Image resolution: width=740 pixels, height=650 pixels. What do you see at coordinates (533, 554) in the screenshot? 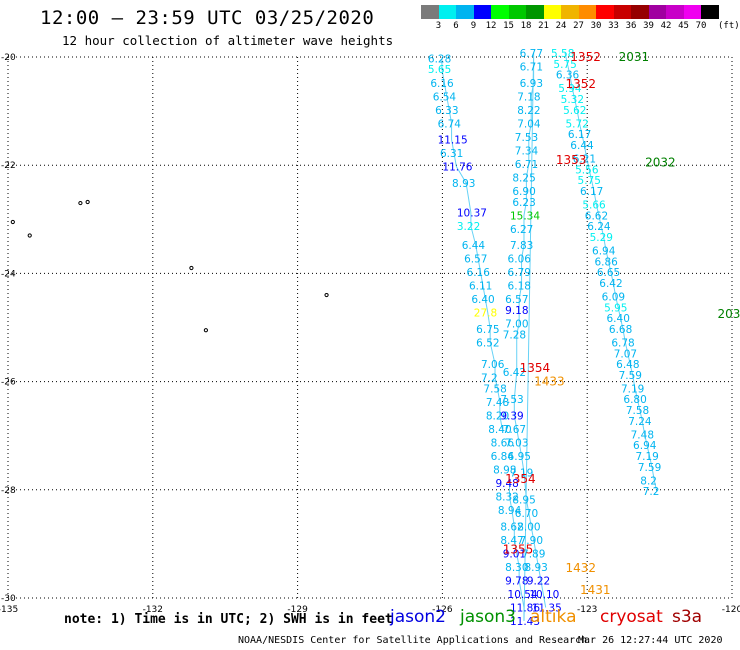
I see `wave-height-value: 7.89` at bounding box center [533, 554].